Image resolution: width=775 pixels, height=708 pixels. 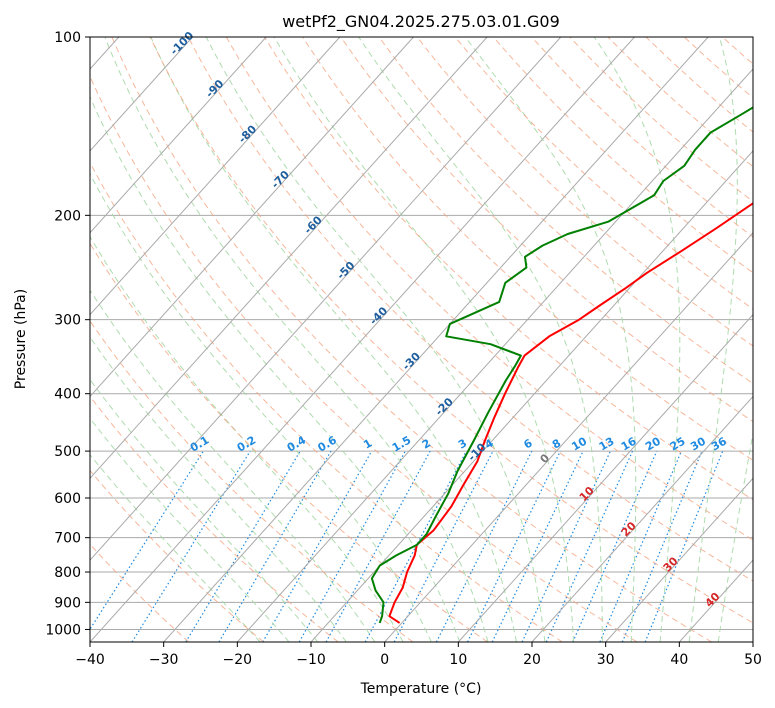 What do you see at coordinates (67, 334) in the screenshot?
I see `y-axis: 1000 900 800 700 600 500 400 300 200 100` at bounding box center [67, 334].